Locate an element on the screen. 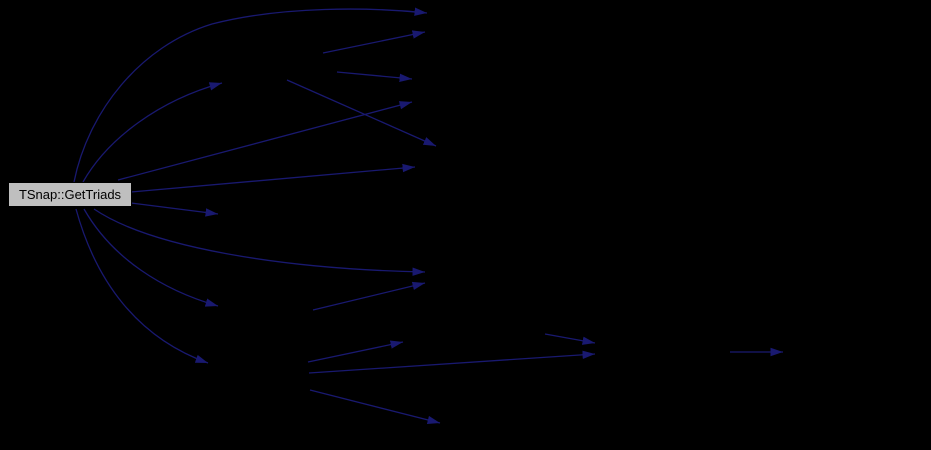 This screenshot has height=450, width=931. edge-root-to-node-c is located at coordinates (142, 286).